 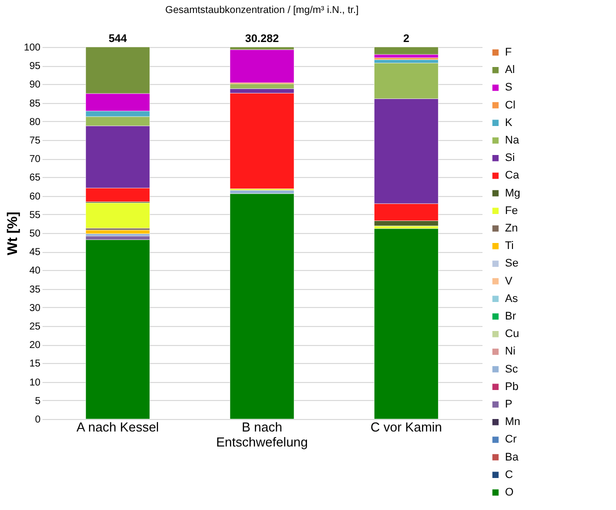 What do you see at coordinates (35, 160) in the screenshot?
I see `y-tick-label: 70` at bounding box center [35, 160].